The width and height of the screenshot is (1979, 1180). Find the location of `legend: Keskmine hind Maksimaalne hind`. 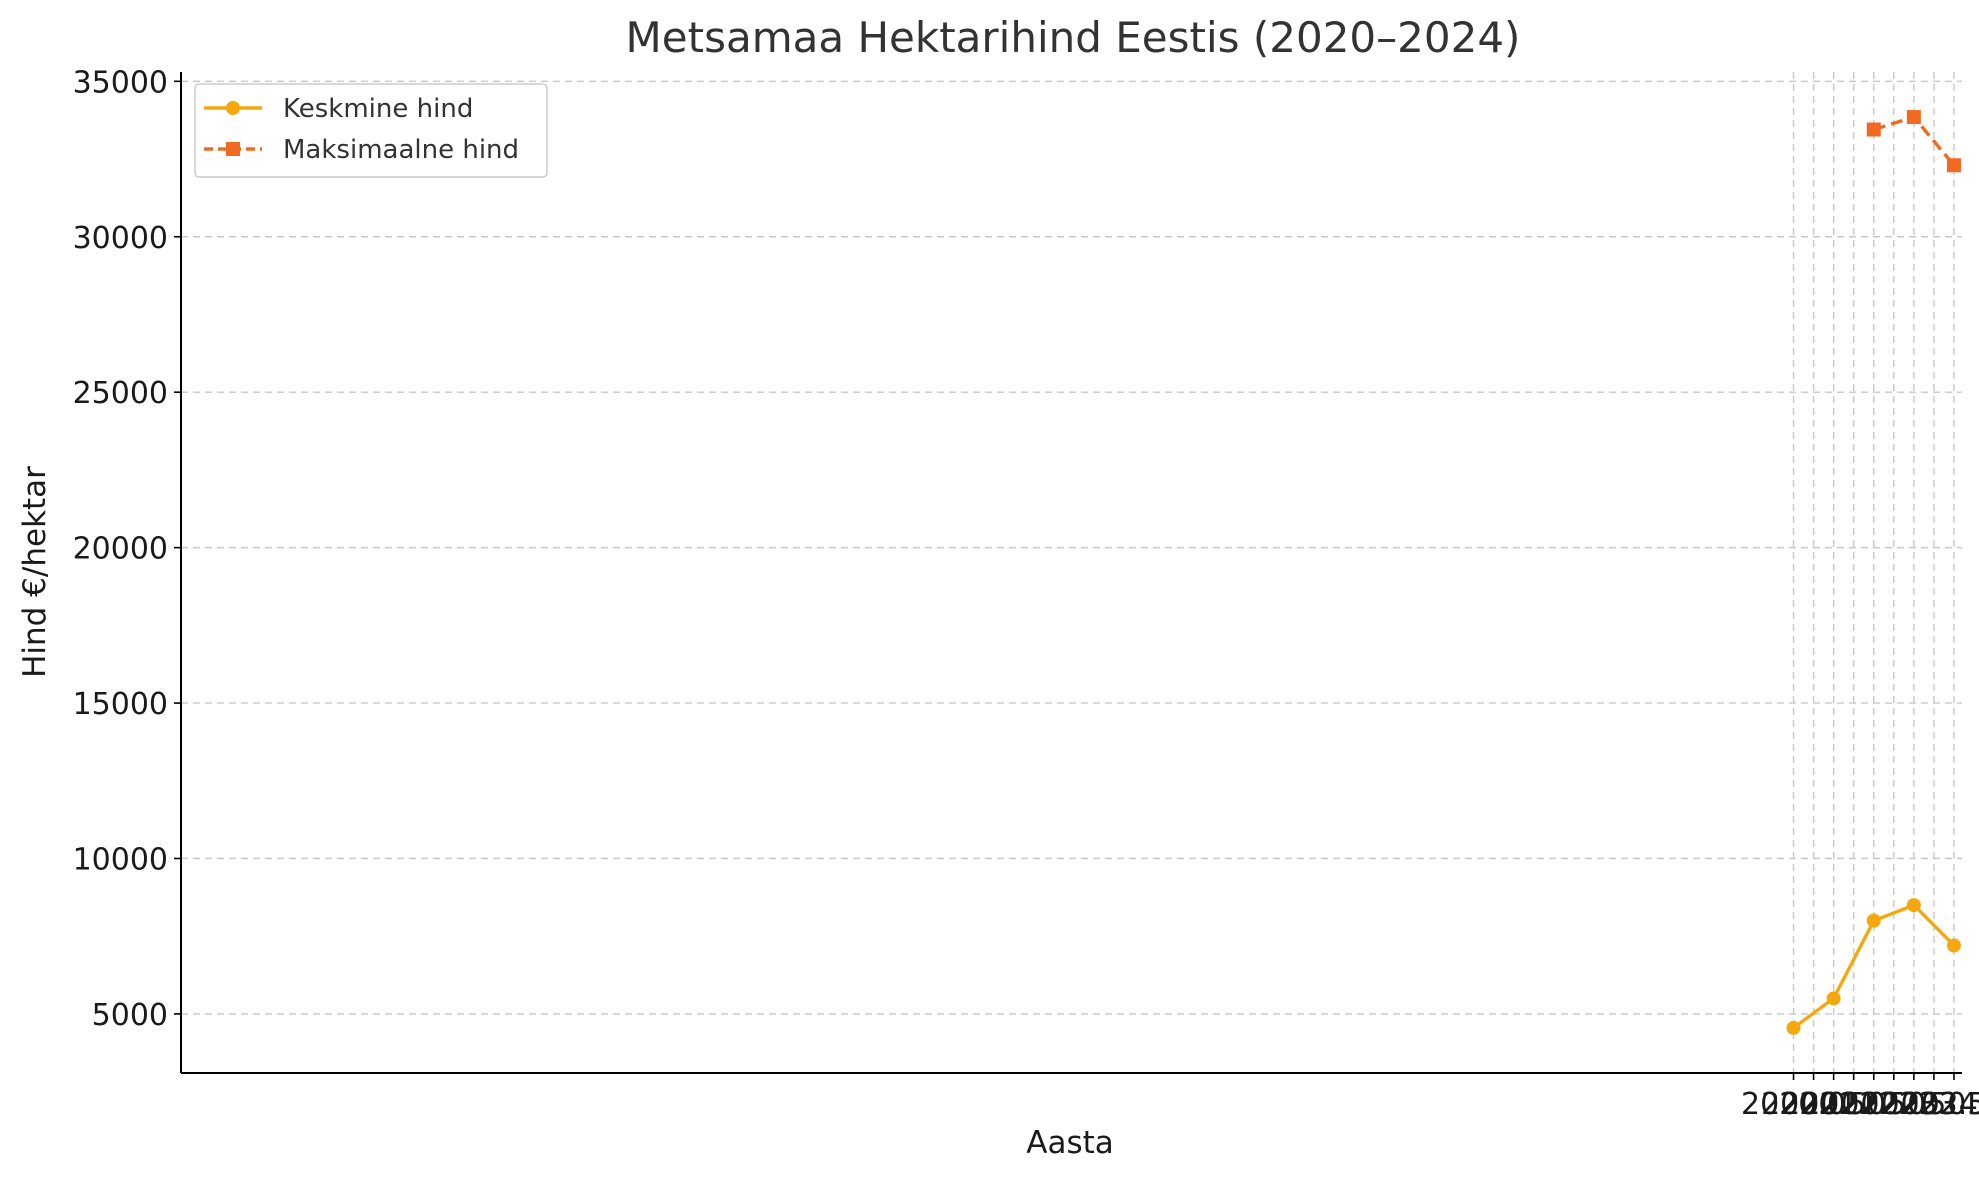

legend: Keskmine hind Maksimaalne hind is located at coordinates (371, 130).